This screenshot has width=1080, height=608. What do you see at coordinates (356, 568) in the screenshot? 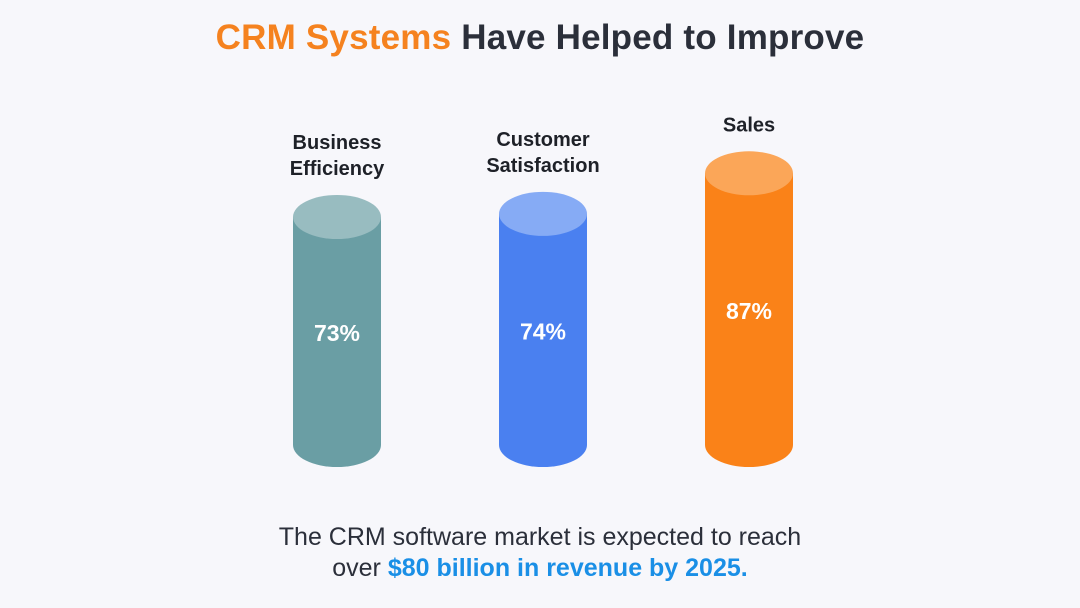
I see `footer-prefix: over` at bounding box center [356, 568].